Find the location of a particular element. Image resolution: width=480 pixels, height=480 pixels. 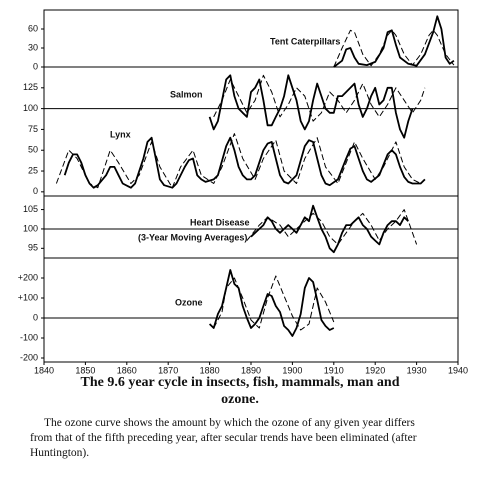

panel-title: Heart Disease is located at coordinates (220, 222).